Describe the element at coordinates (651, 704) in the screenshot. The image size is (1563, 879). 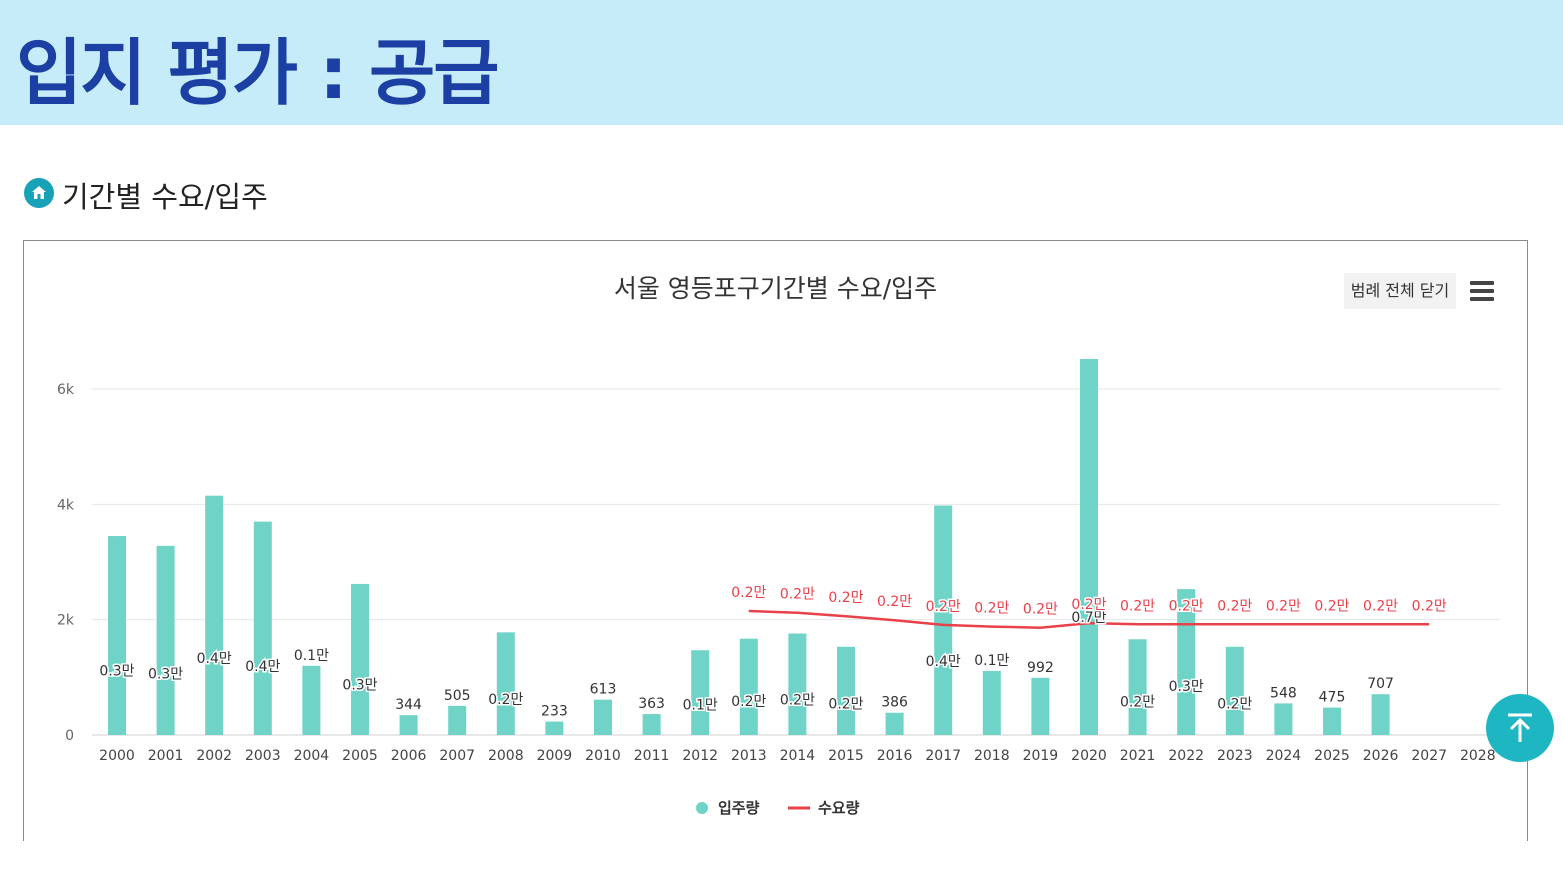
I see `bar-data-label: 363` at that location.